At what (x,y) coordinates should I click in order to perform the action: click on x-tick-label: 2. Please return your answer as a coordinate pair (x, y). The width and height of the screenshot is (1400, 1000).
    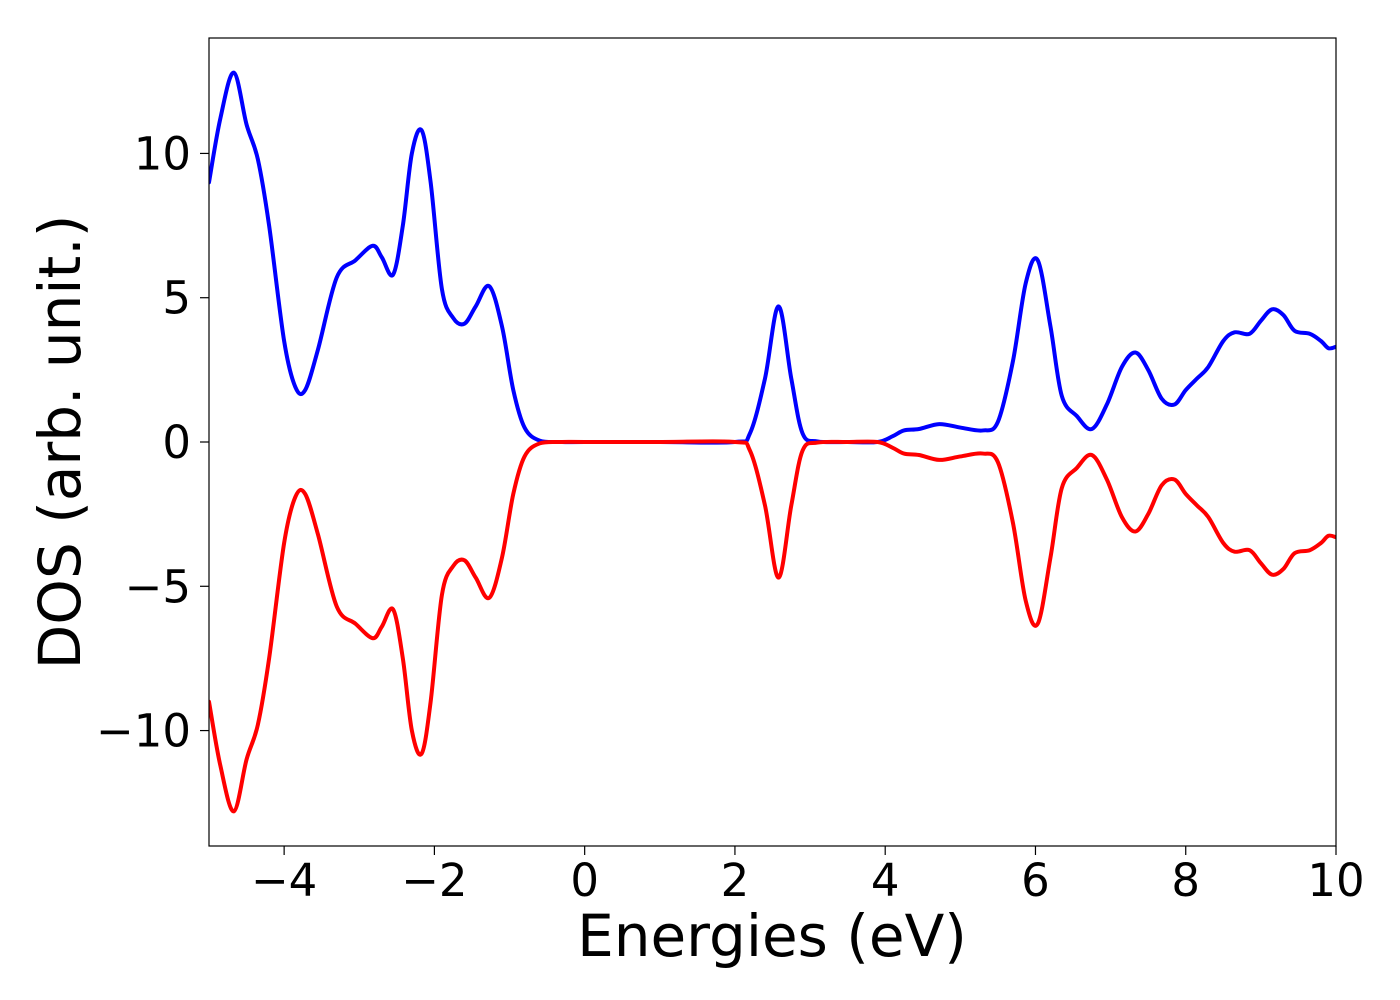
    Looking at the image, I should click on (735, 880).